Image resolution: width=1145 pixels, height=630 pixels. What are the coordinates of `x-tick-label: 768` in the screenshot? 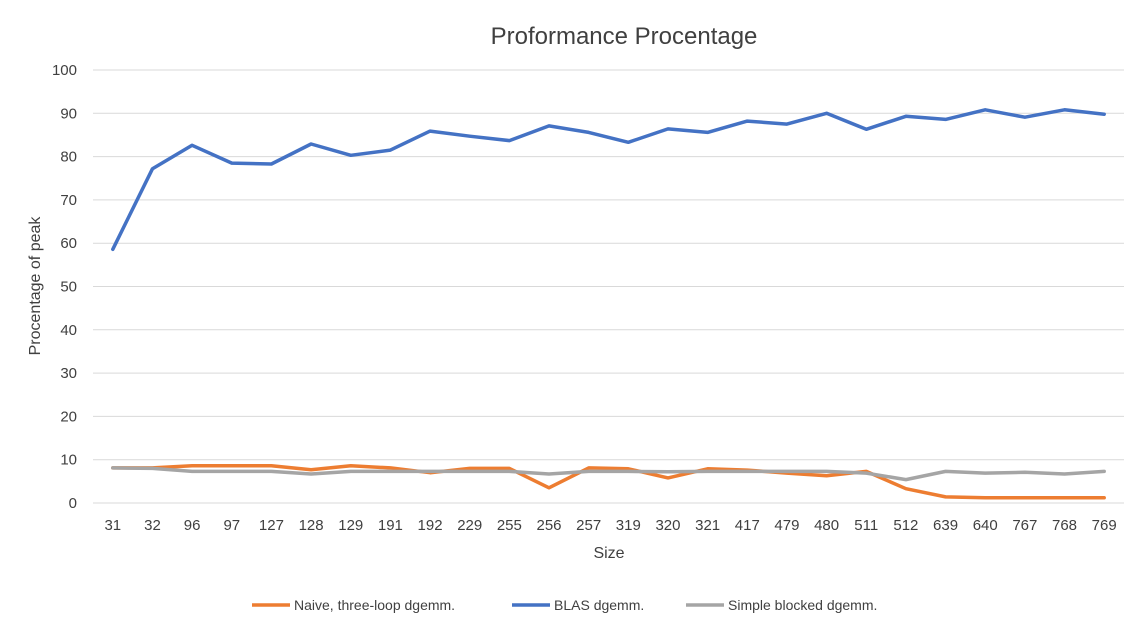 It's located at (1064, 525).